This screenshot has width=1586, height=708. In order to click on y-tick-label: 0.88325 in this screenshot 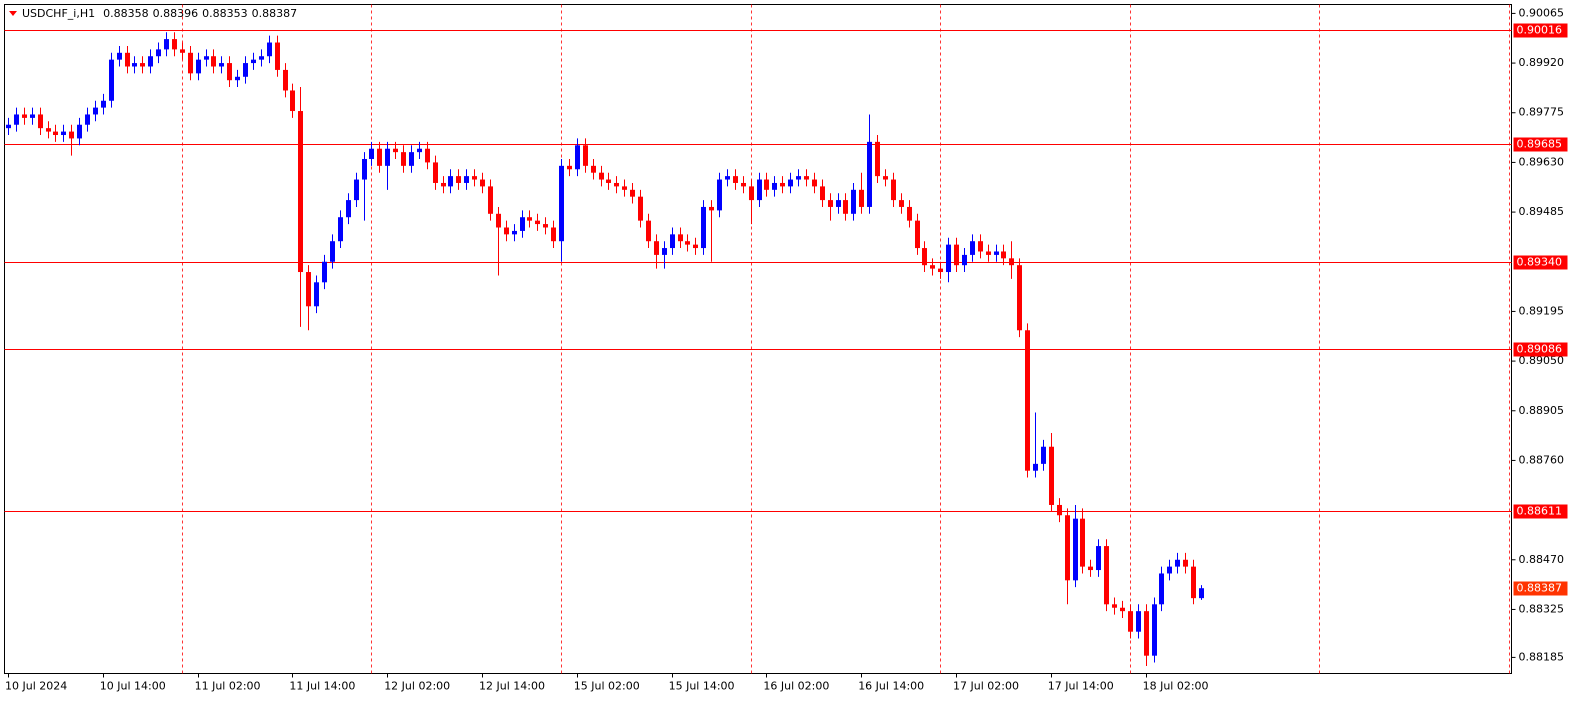, I will do `click(1542, 608)`.